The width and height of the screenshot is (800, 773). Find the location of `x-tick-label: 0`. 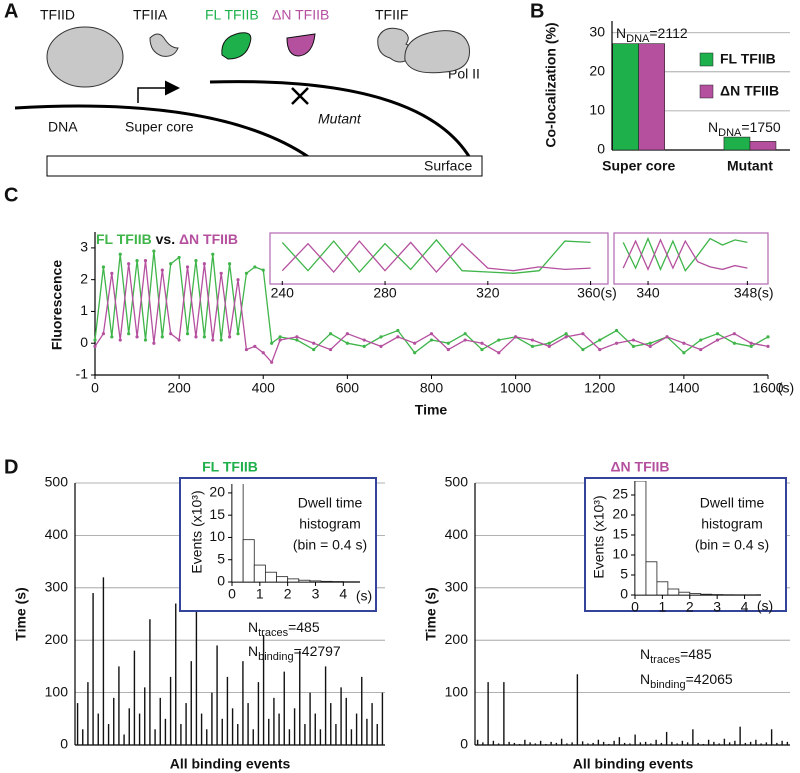

x-tick-label: 0 is located at coordinates (635, 607).